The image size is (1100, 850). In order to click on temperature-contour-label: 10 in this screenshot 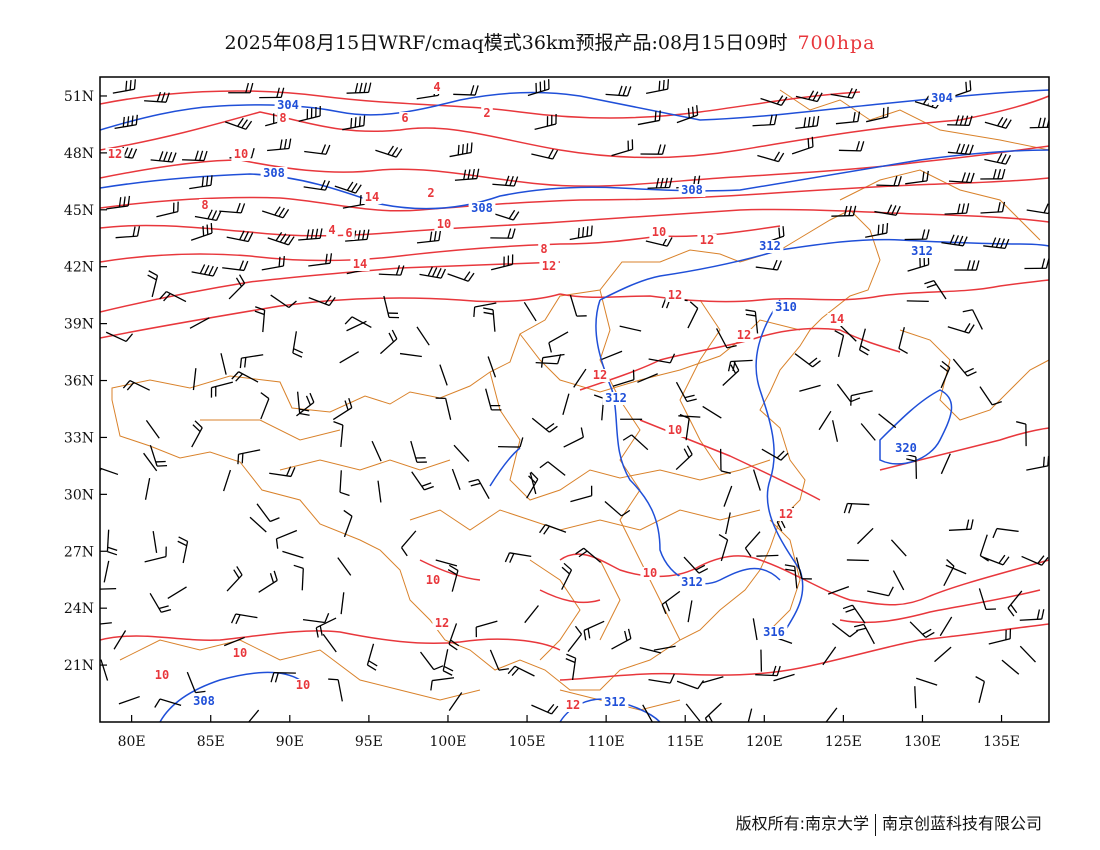, I will do `click(303, 685)`.